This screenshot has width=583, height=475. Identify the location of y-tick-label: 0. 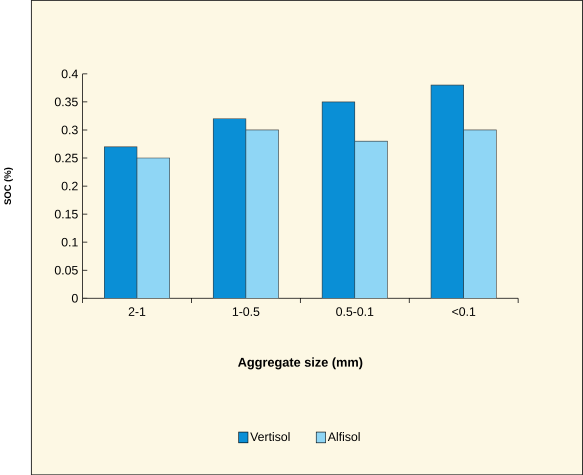
(75, 298).